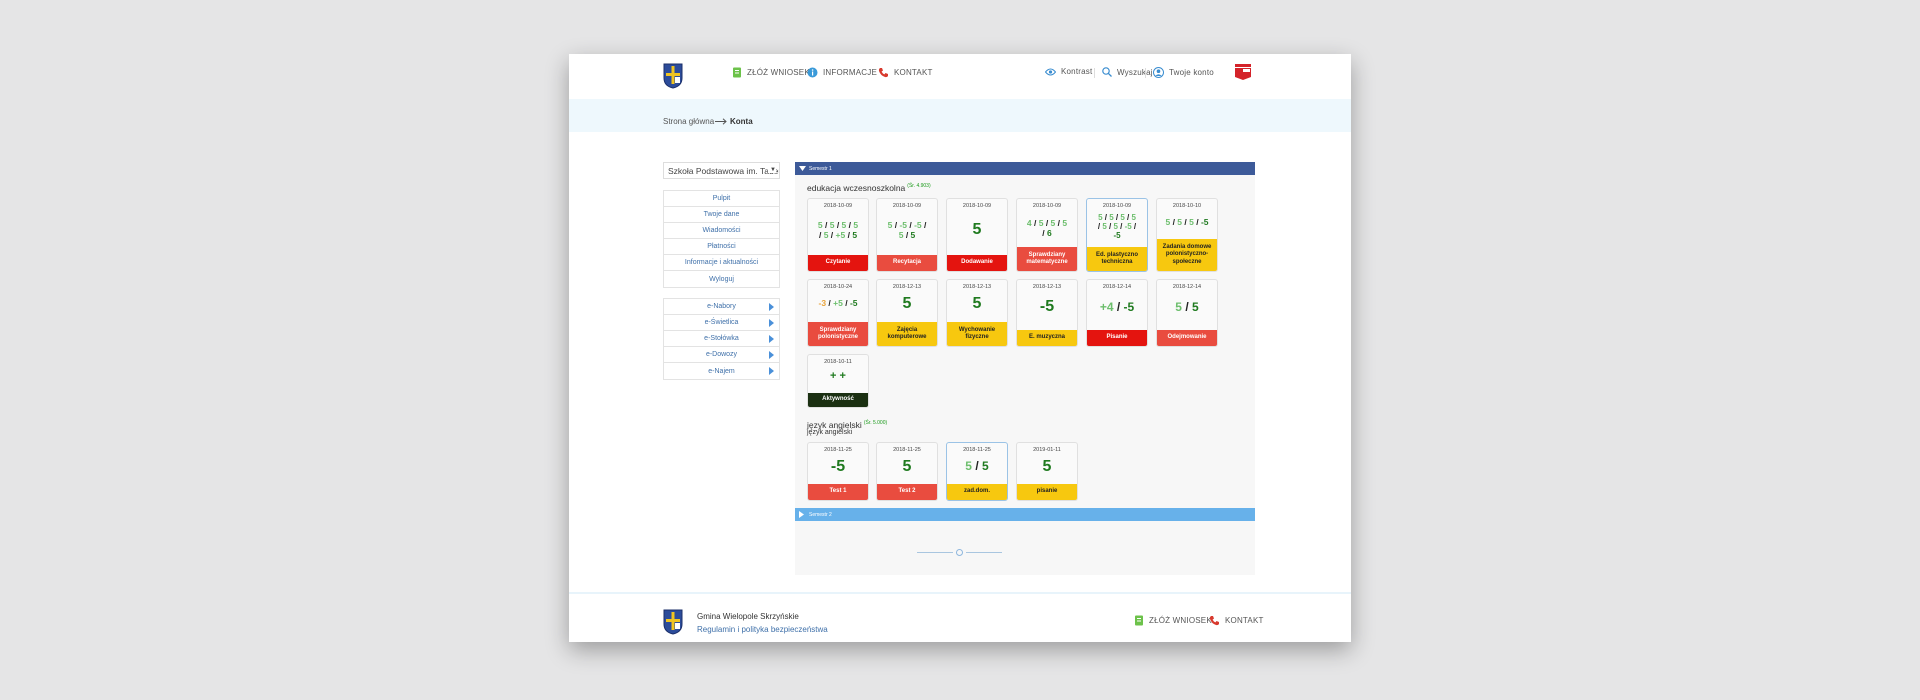  I want to click on service-e-najem: e-Najem, so click(721, 371).